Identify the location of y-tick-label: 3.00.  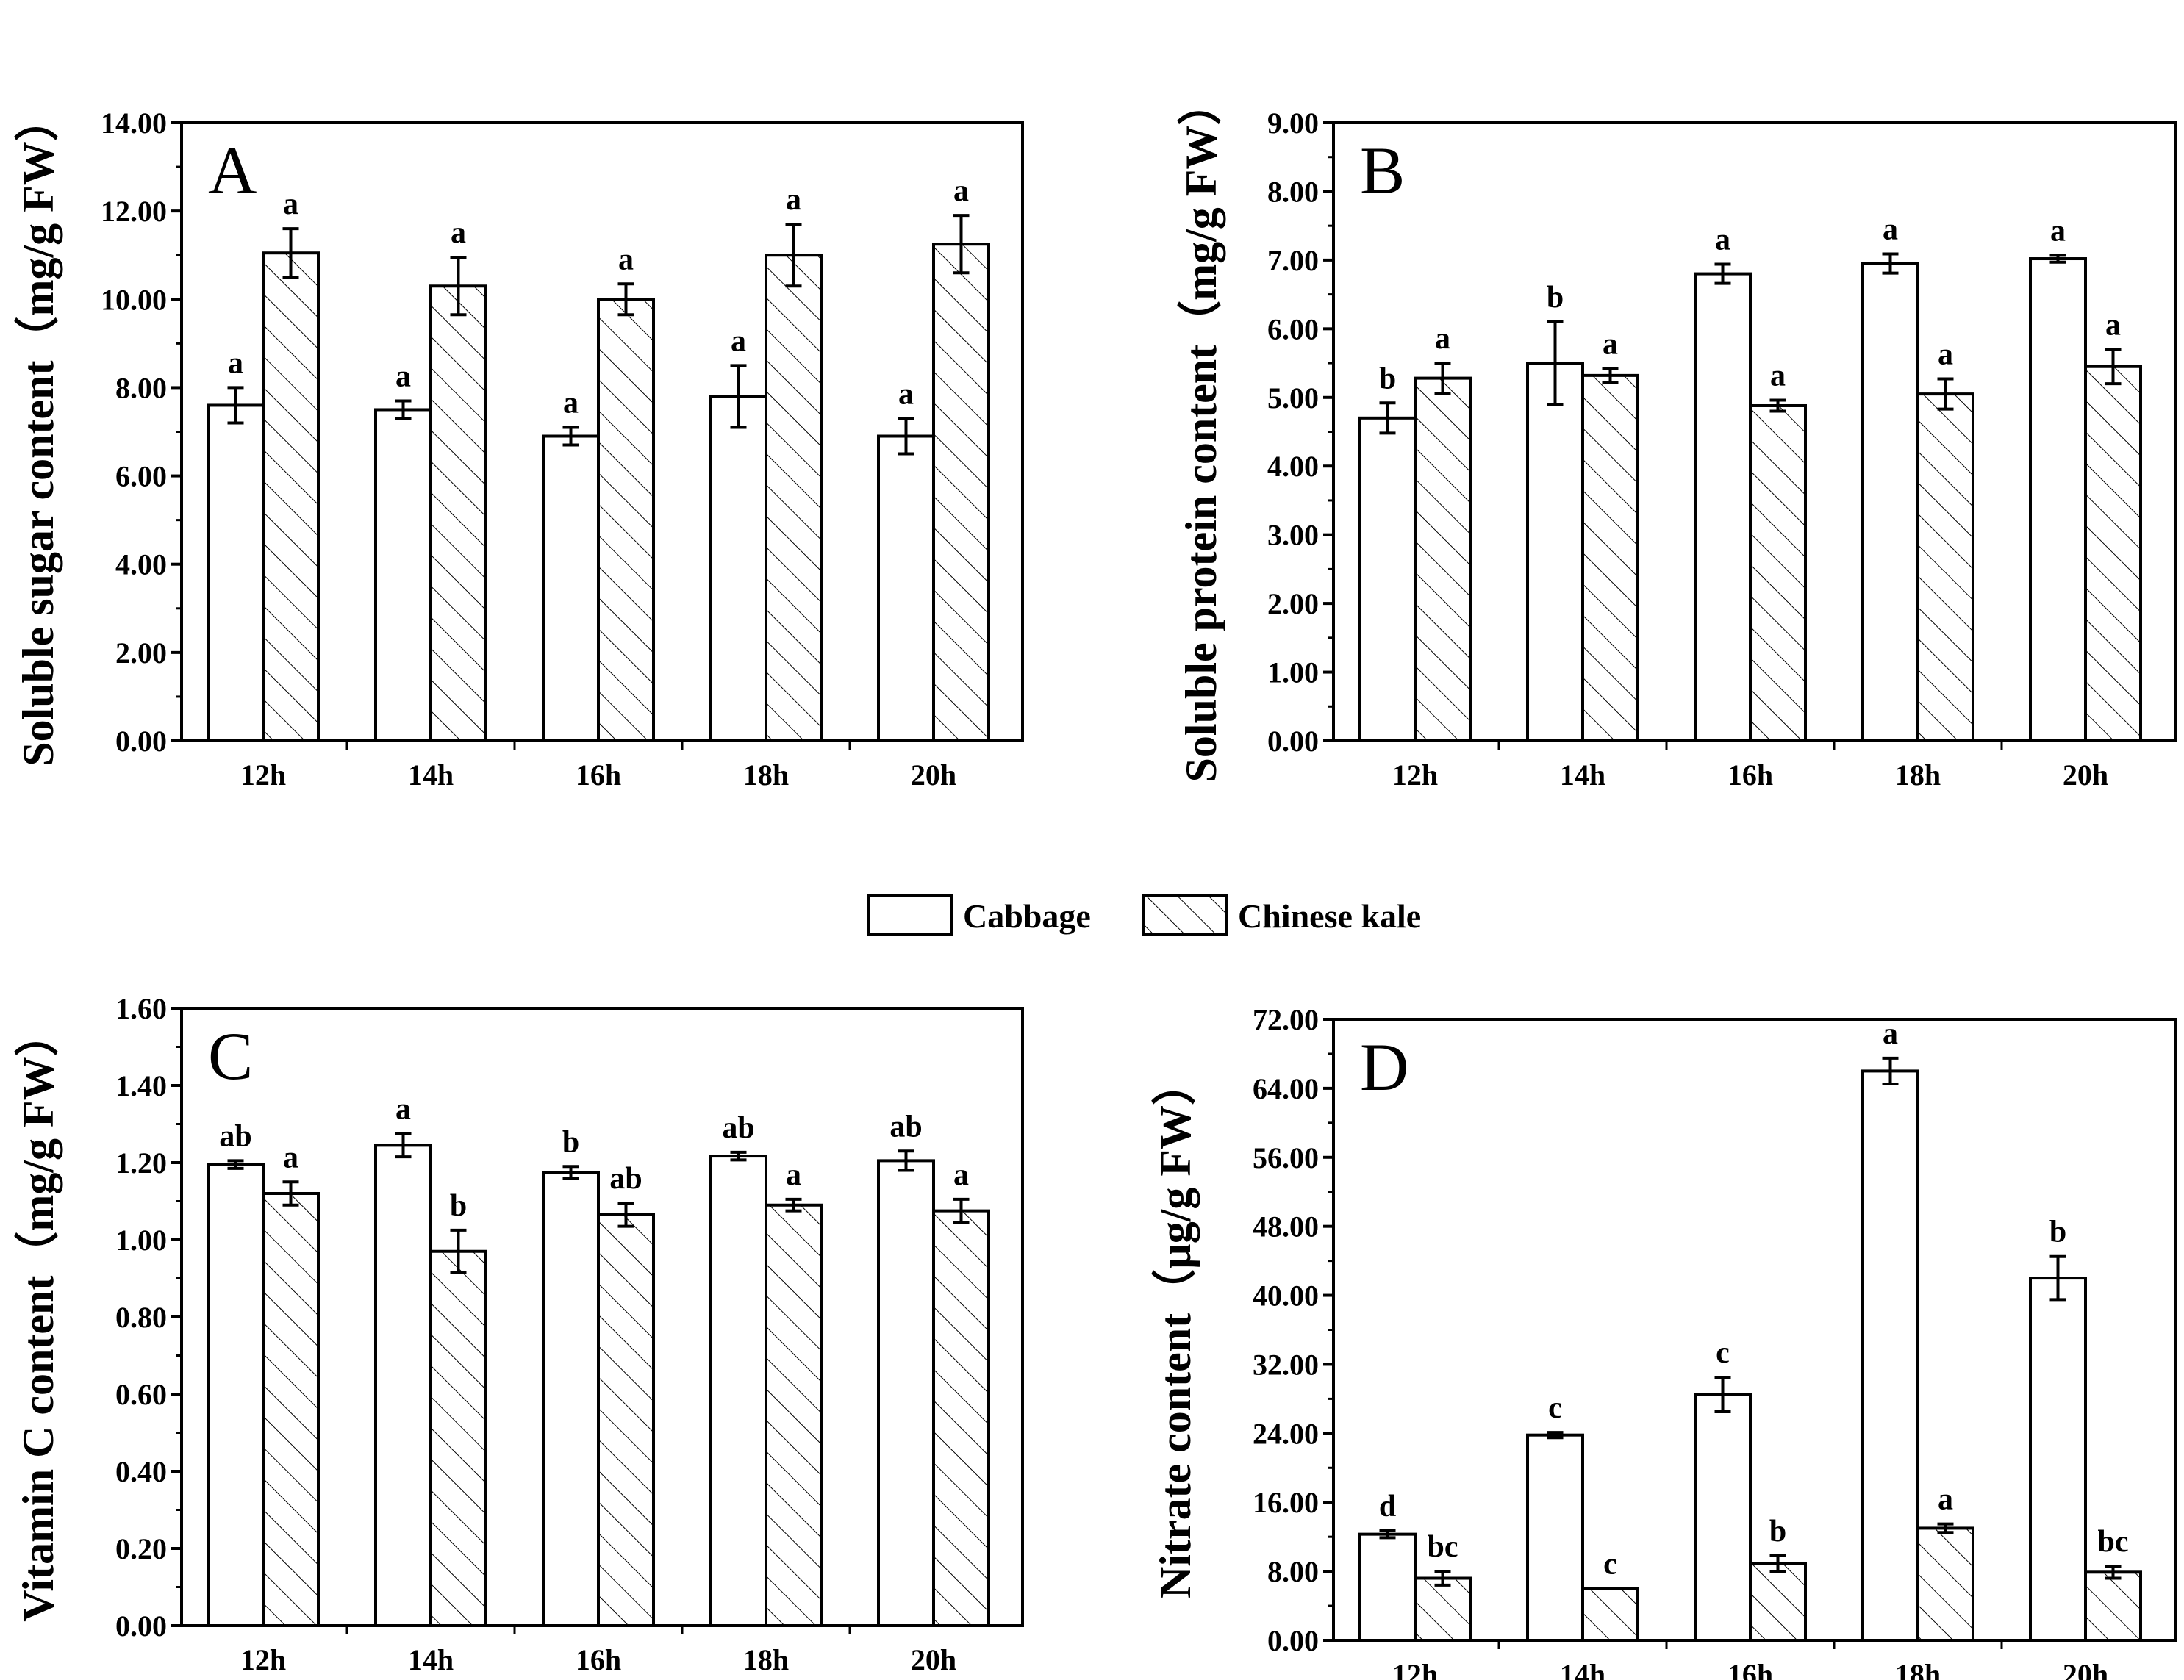
(1293, 535).